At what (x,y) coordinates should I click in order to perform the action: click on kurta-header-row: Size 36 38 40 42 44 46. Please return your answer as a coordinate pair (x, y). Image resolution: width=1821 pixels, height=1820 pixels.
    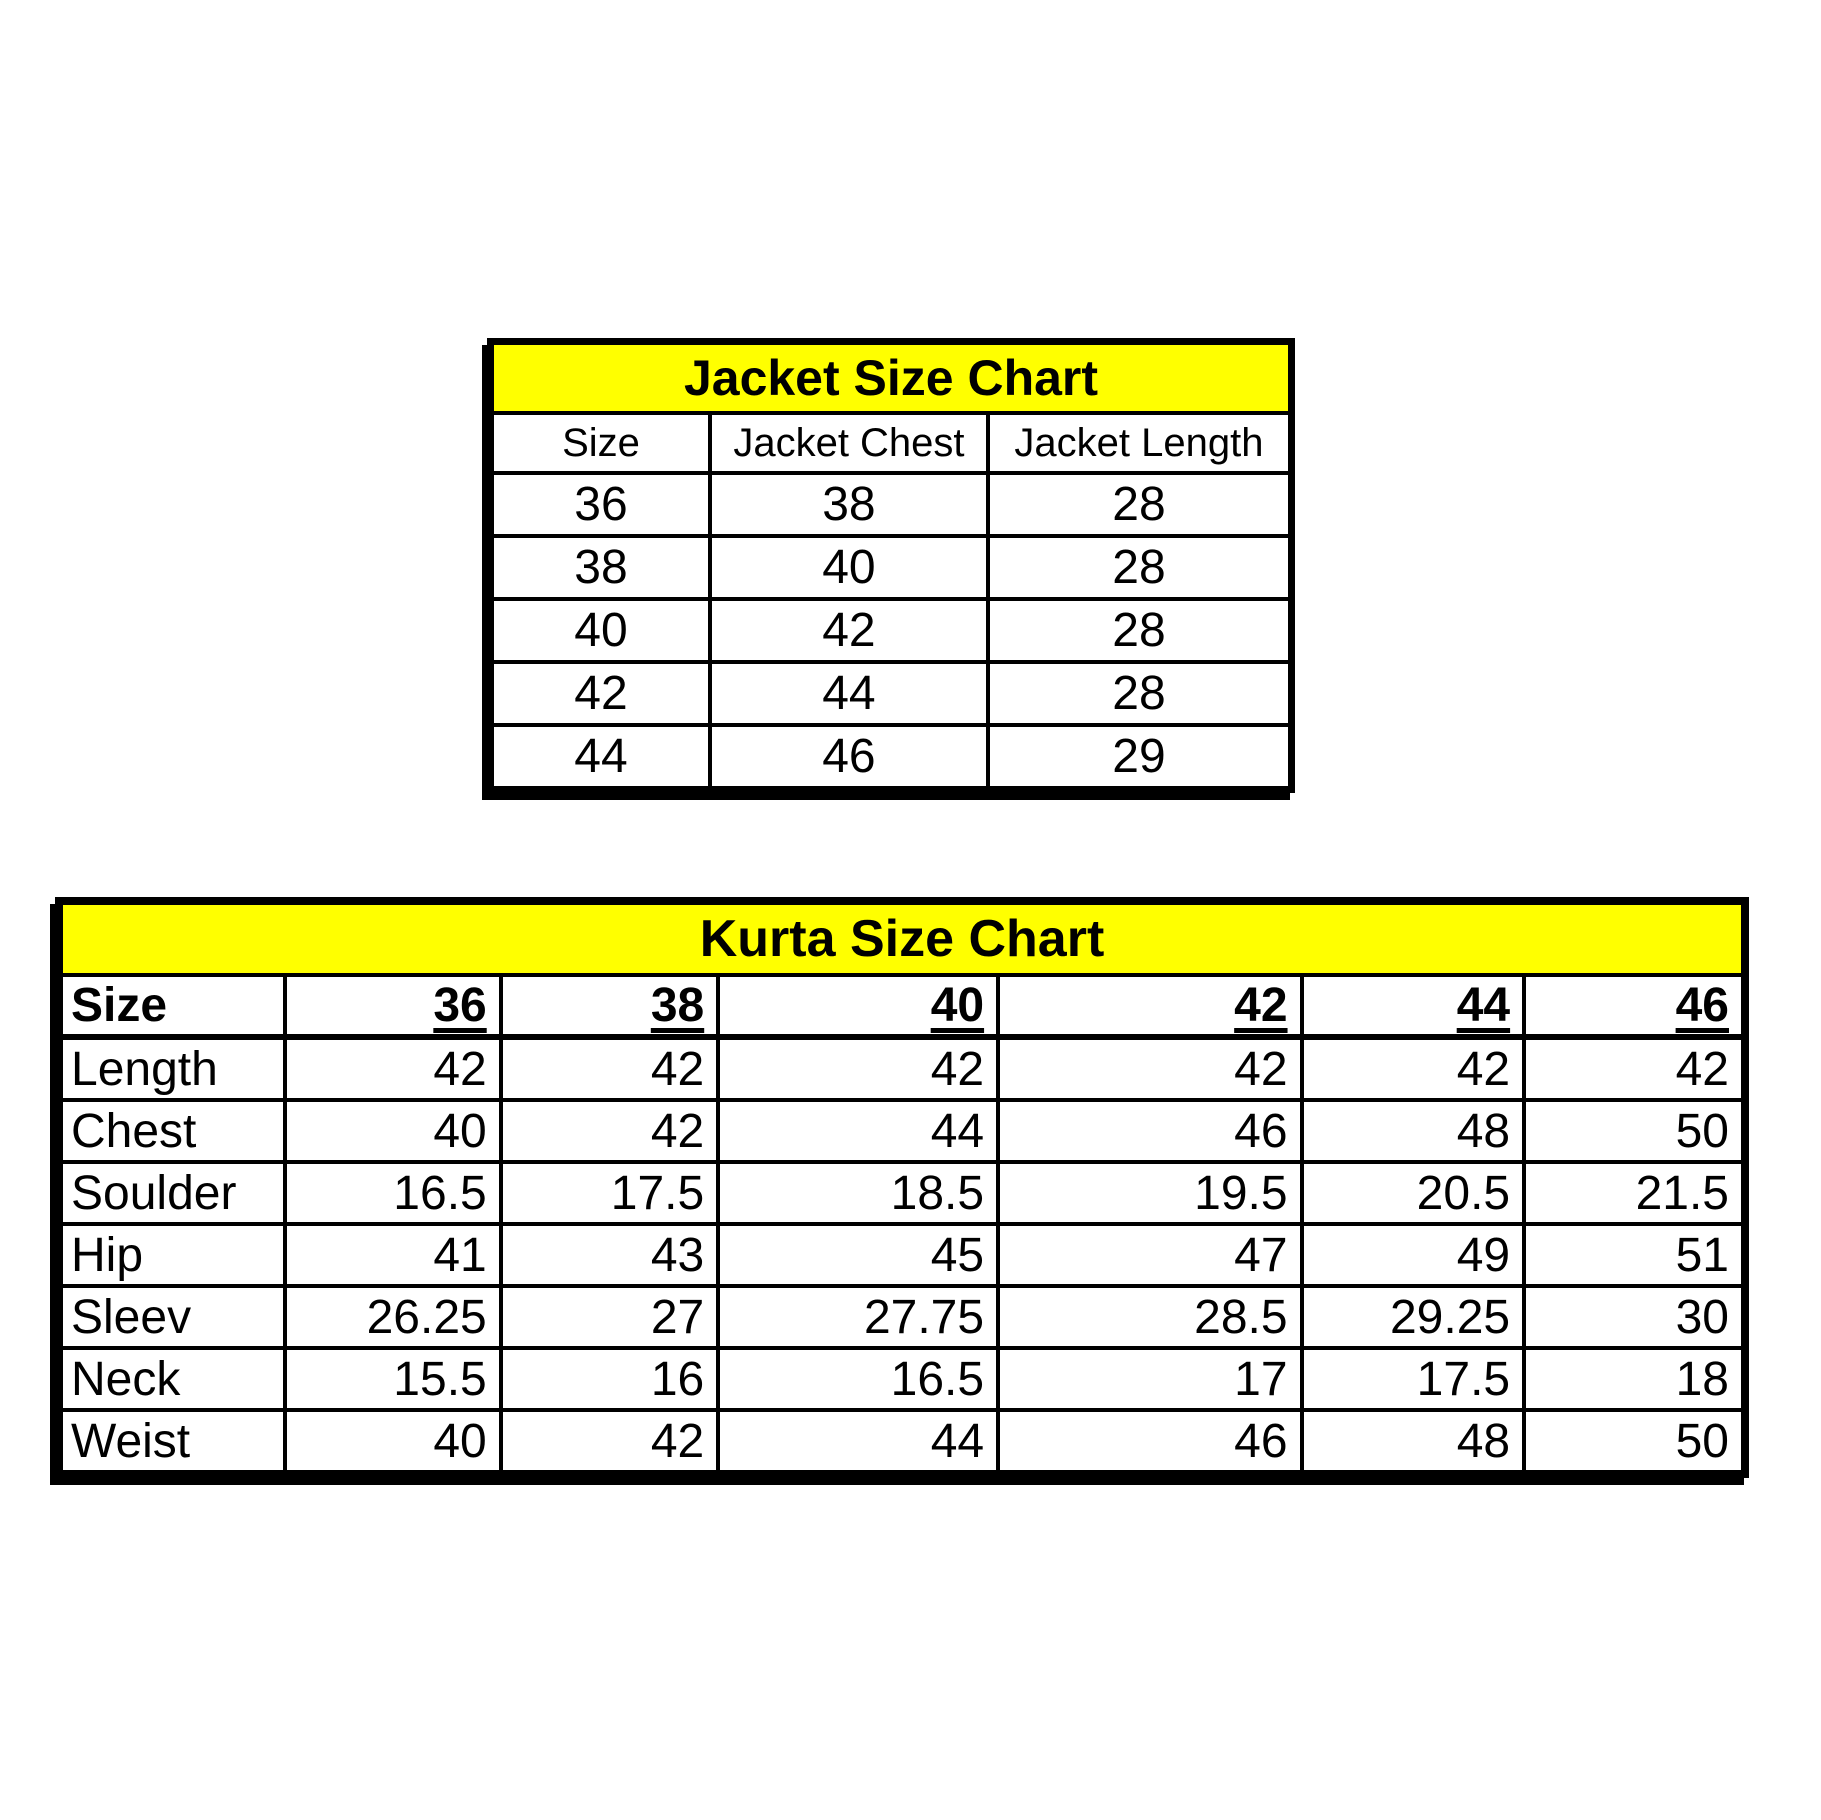
    Looking at the image, I should click on (902, 1006).